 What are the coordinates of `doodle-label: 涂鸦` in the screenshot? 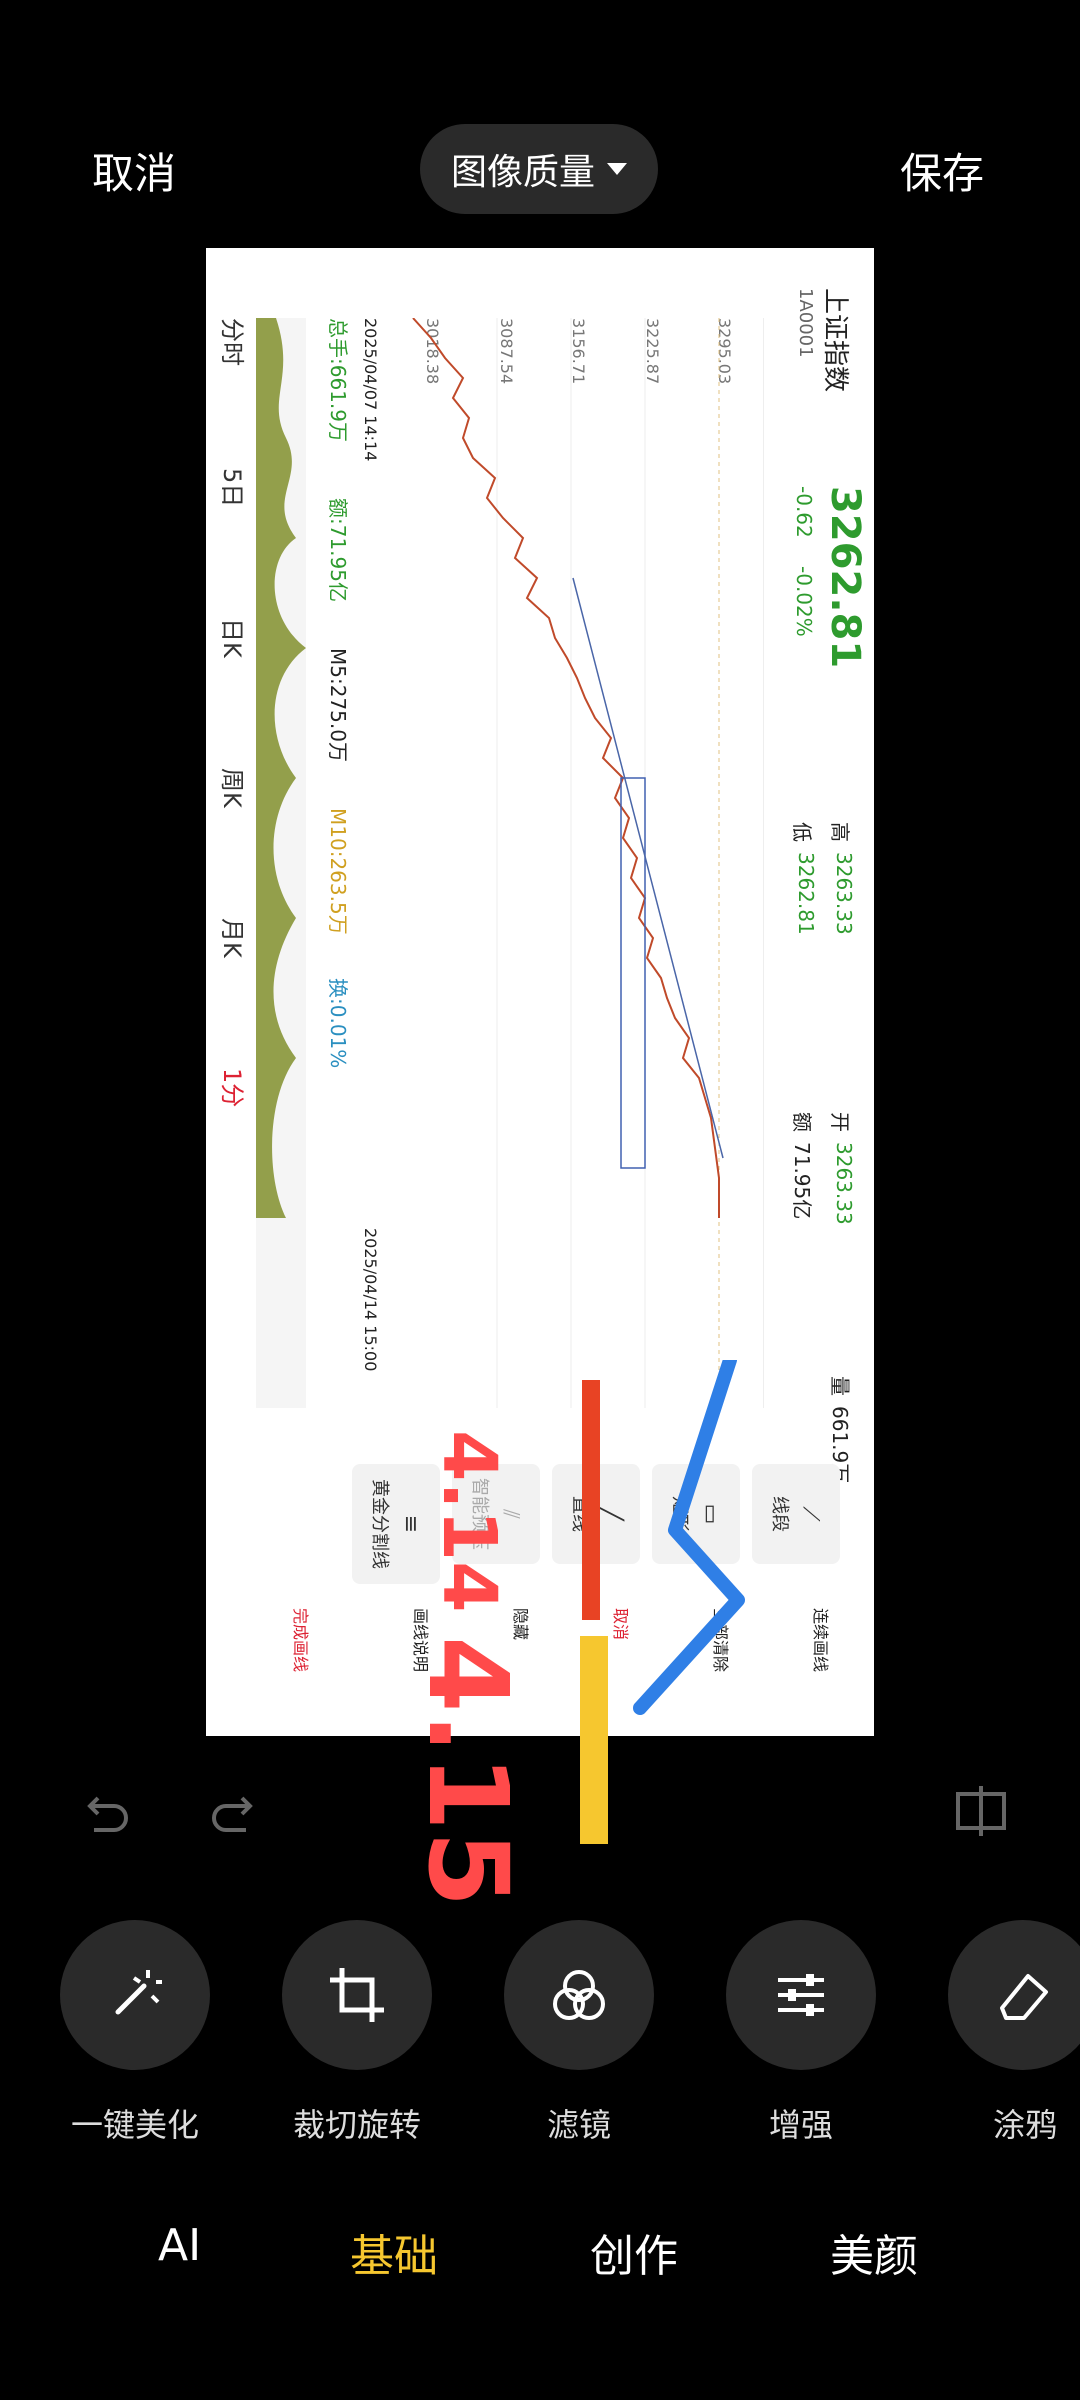 It's located at (1025, 2125).